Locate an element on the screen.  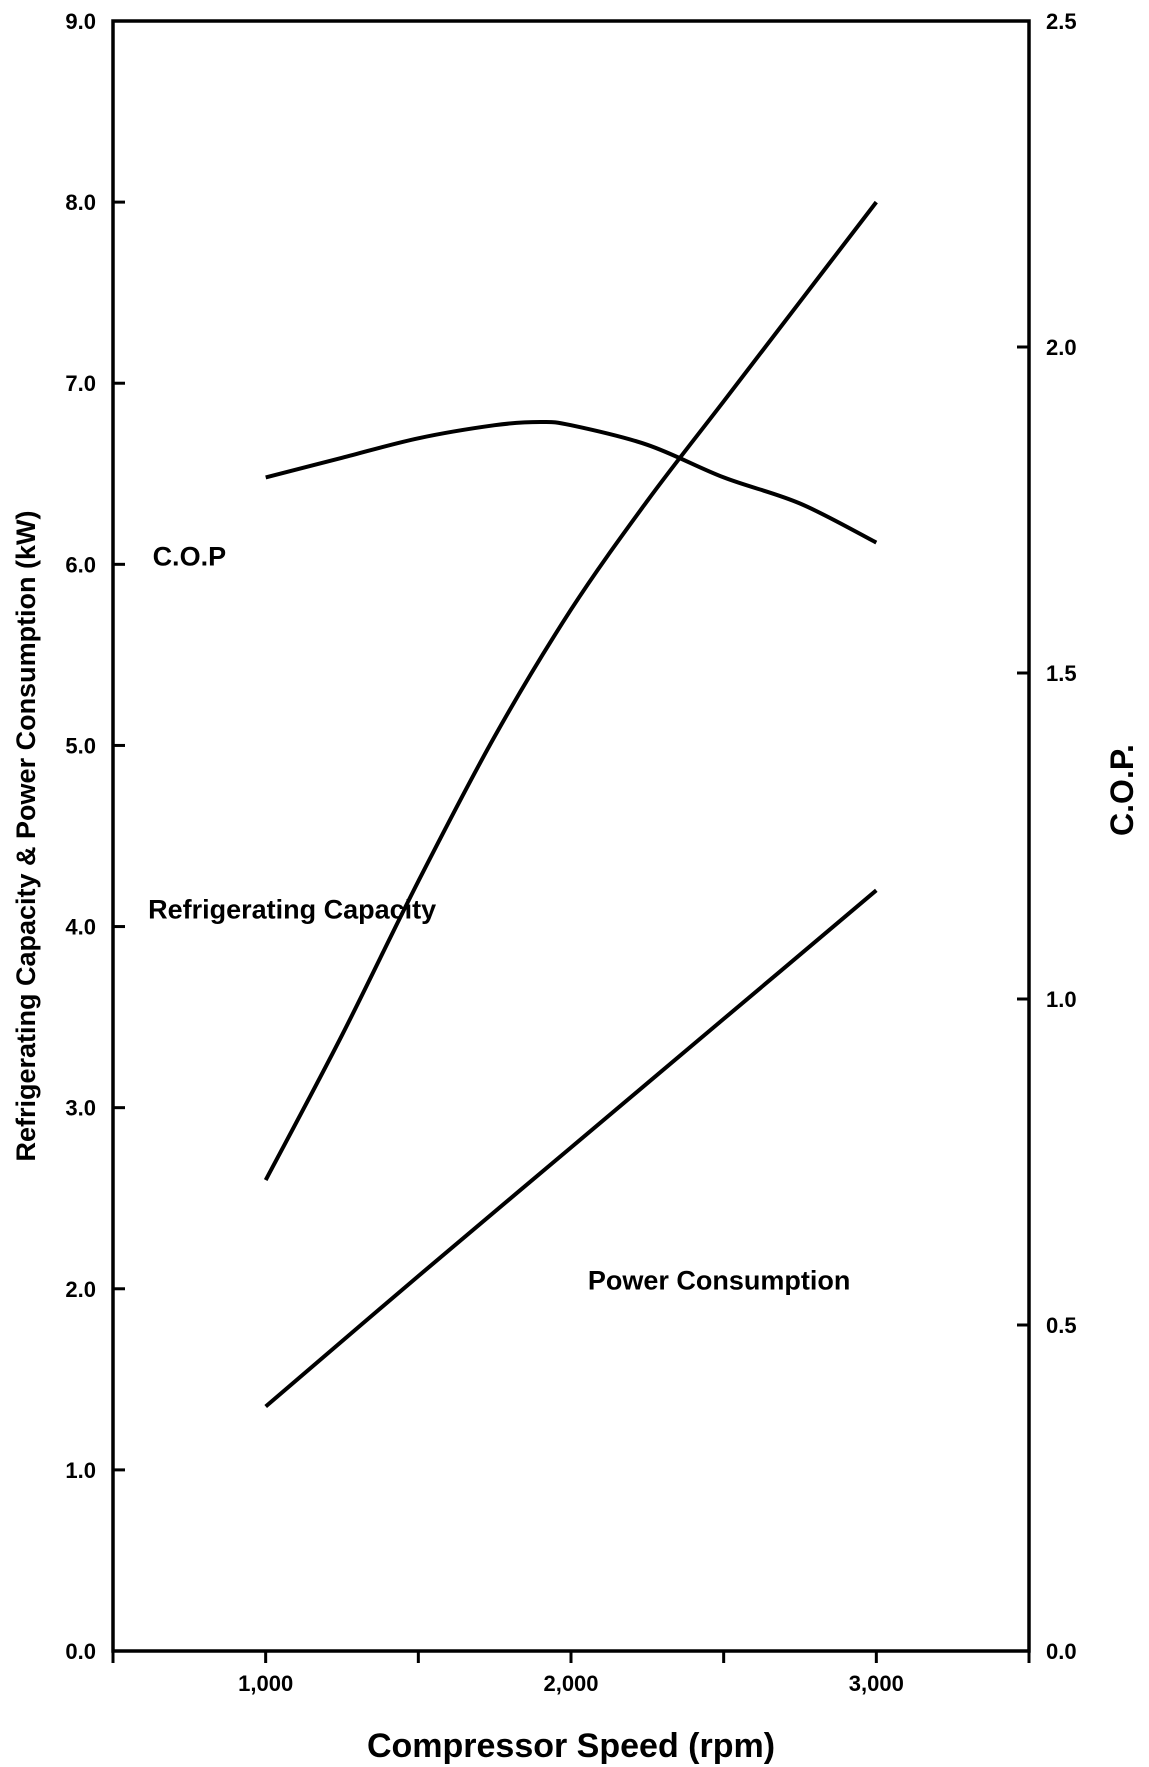
annotation-label: Power Consumption is located at coordinates (719, 1281).